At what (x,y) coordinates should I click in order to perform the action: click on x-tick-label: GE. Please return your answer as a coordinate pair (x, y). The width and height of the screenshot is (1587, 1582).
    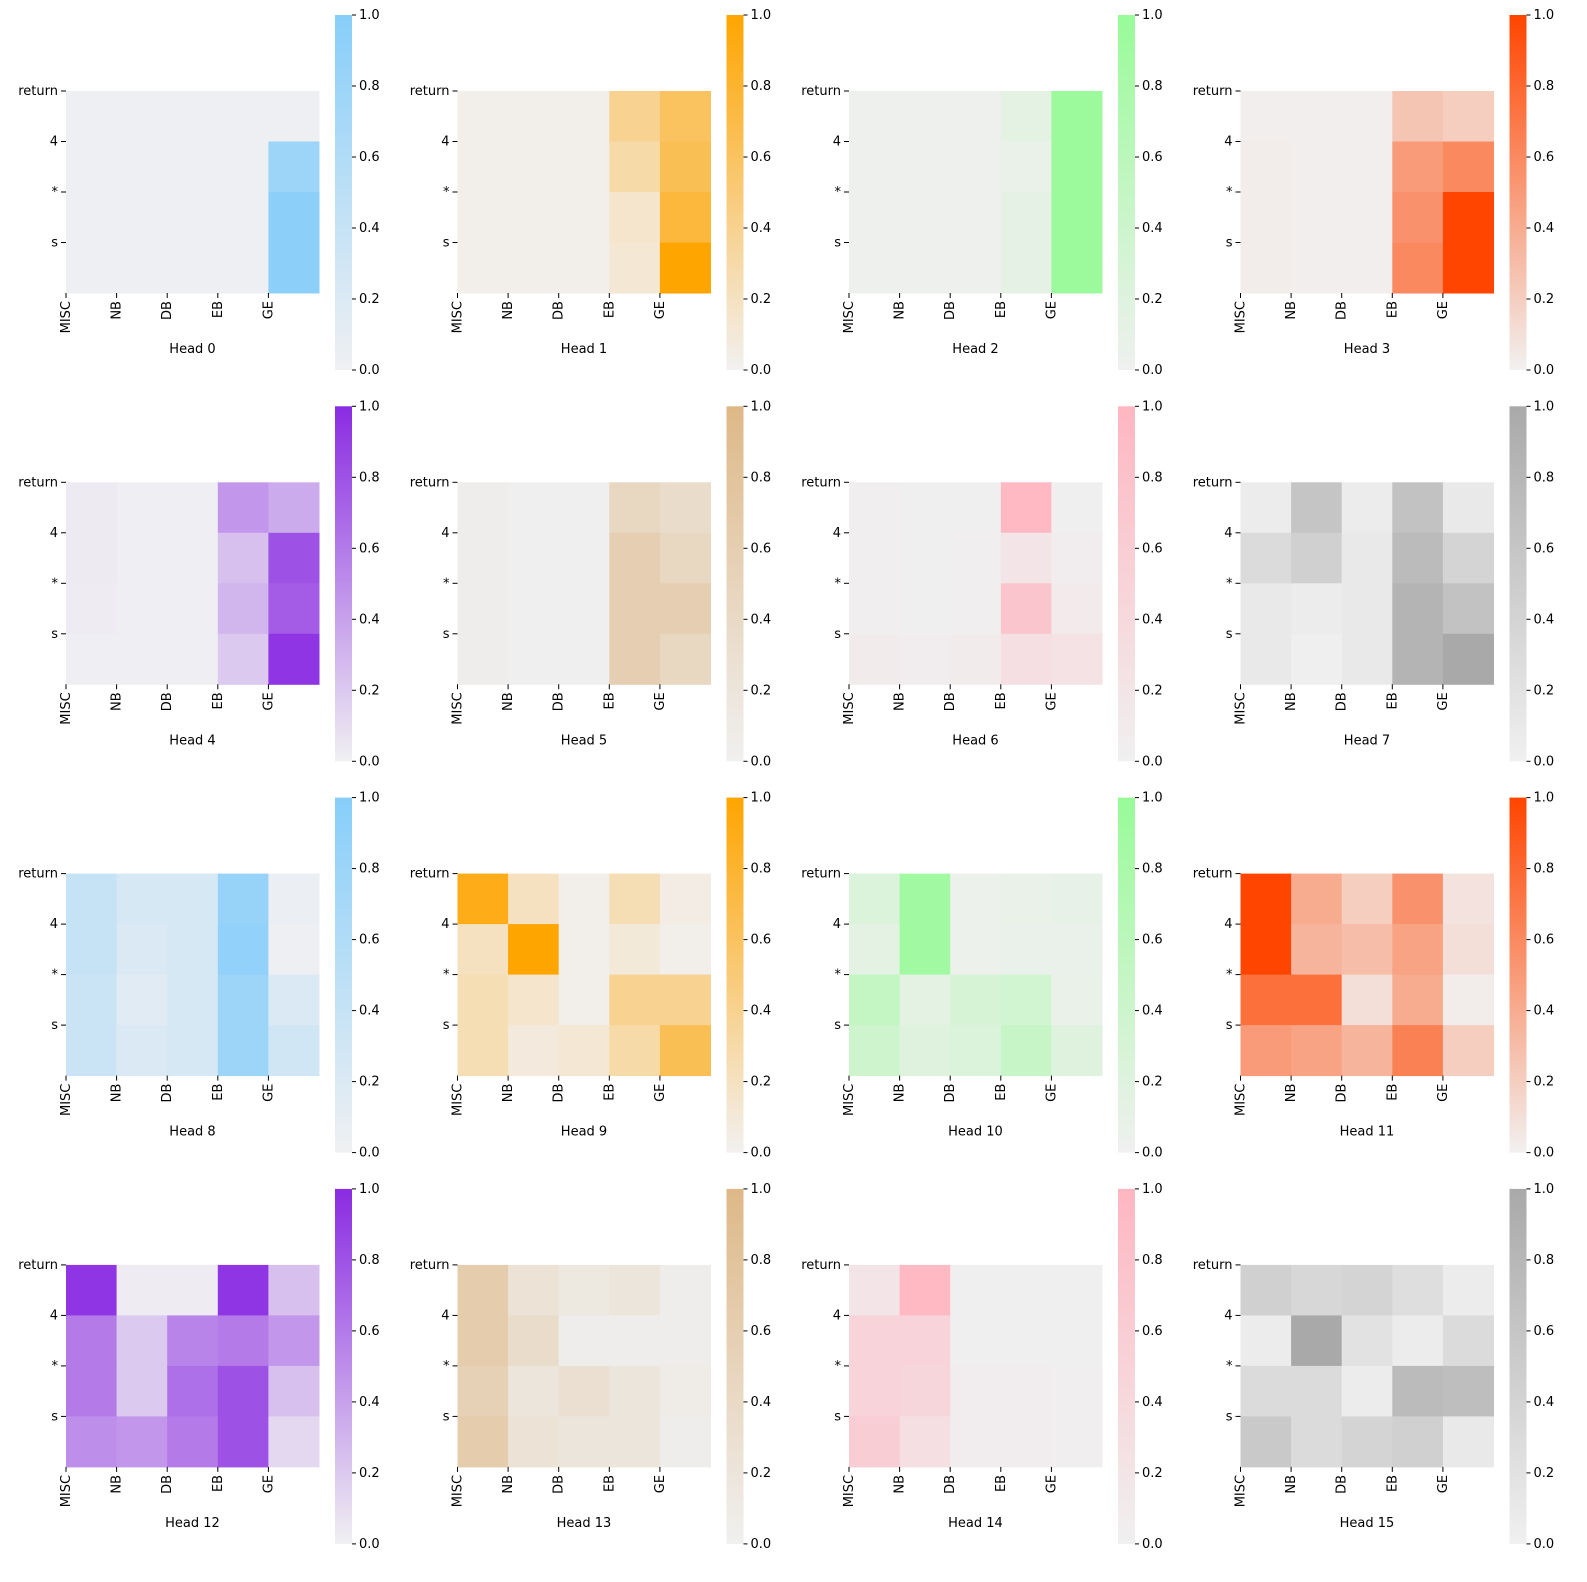
    Looking at the image, I should click on (660, 1484).